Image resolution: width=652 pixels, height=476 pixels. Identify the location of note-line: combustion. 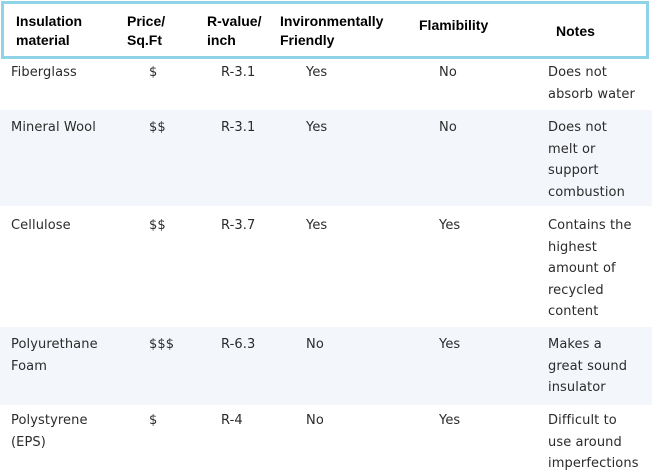
(586, 192).